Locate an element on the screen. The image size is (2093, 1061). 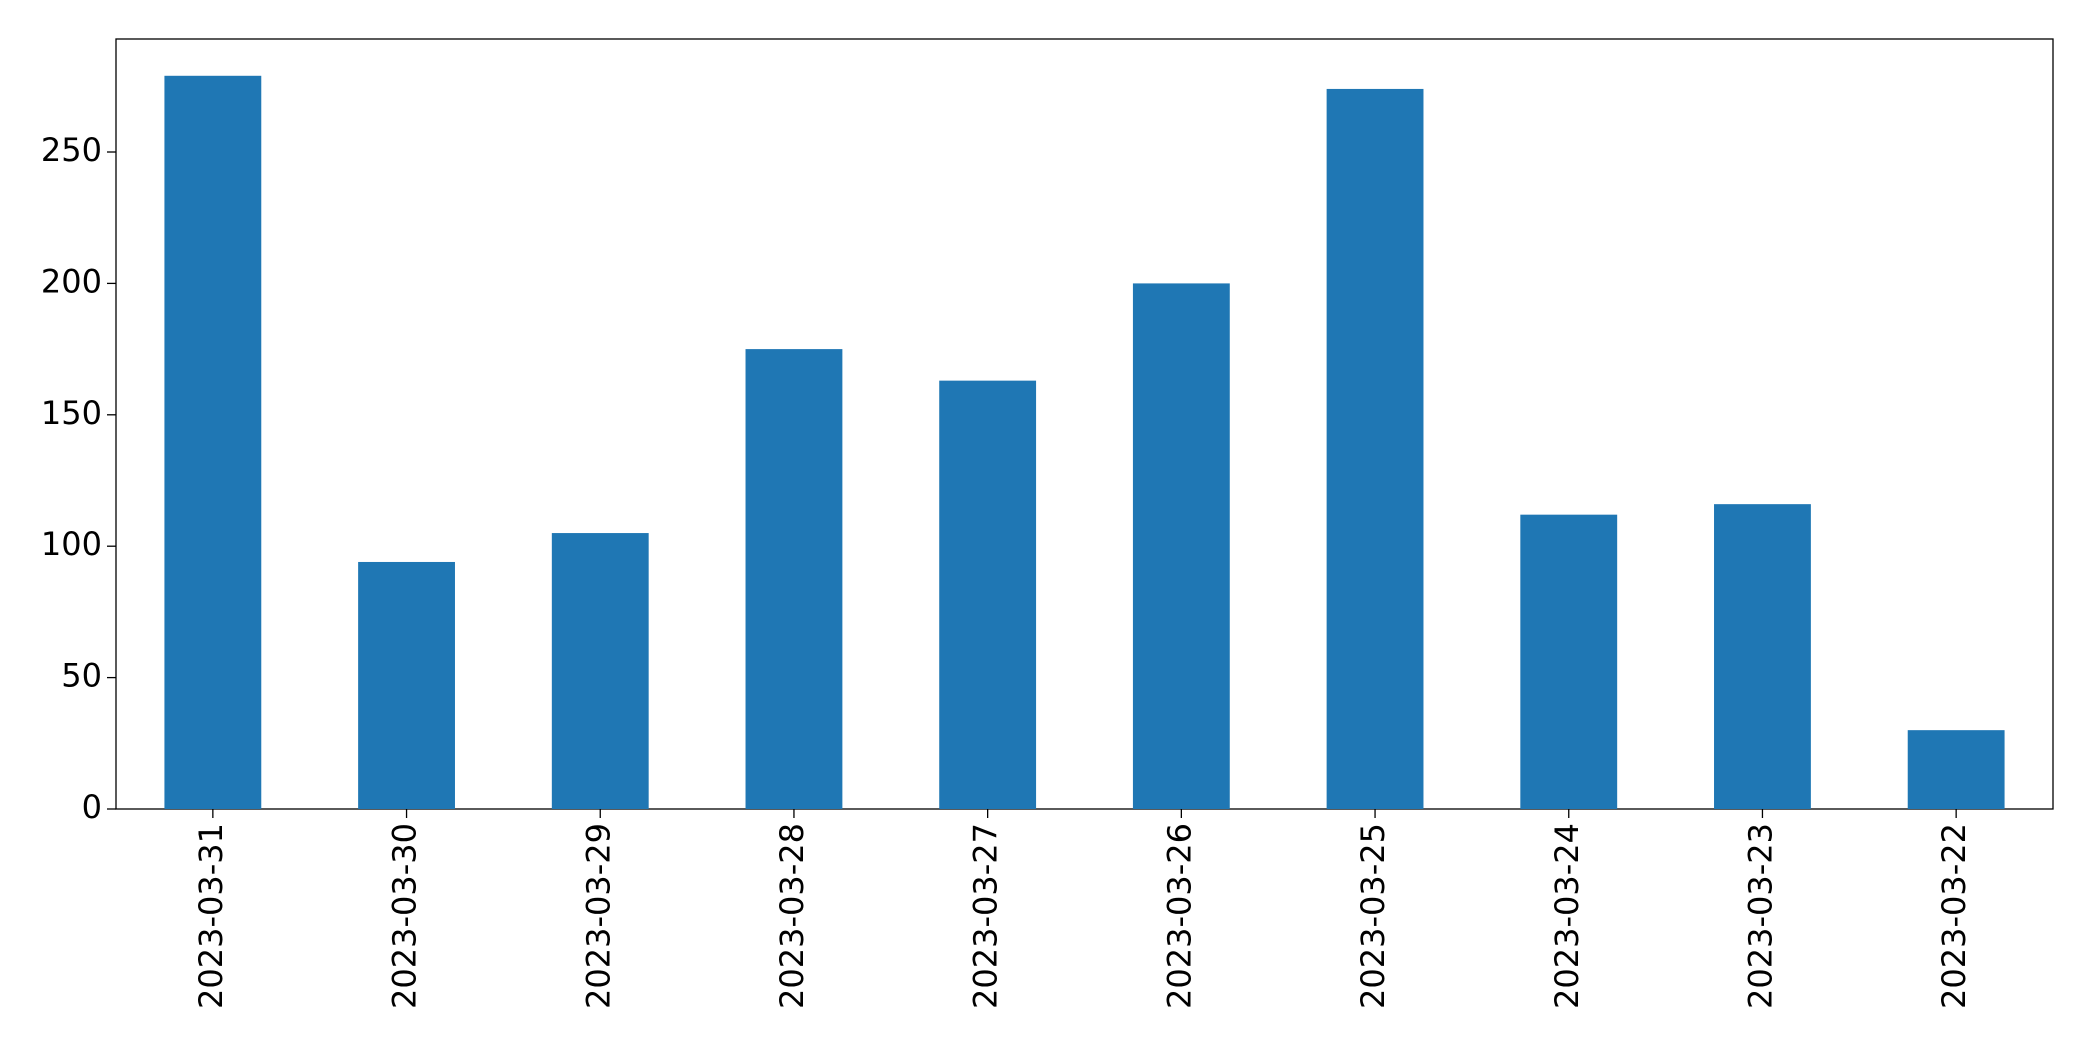
x-tick-label: 2023-03-26 is located at coordinates (1179, 916).